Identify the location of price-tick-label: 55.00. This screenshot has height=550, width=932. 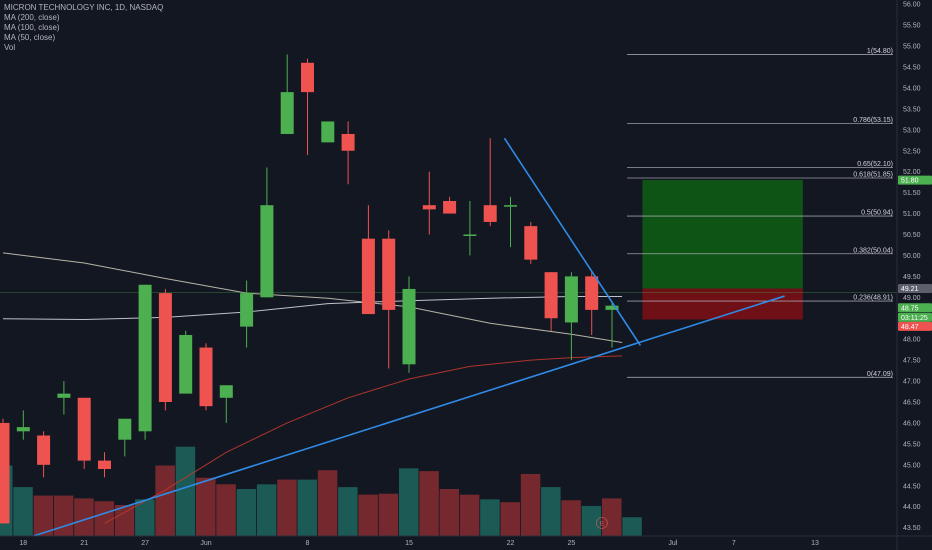
(912, 47).